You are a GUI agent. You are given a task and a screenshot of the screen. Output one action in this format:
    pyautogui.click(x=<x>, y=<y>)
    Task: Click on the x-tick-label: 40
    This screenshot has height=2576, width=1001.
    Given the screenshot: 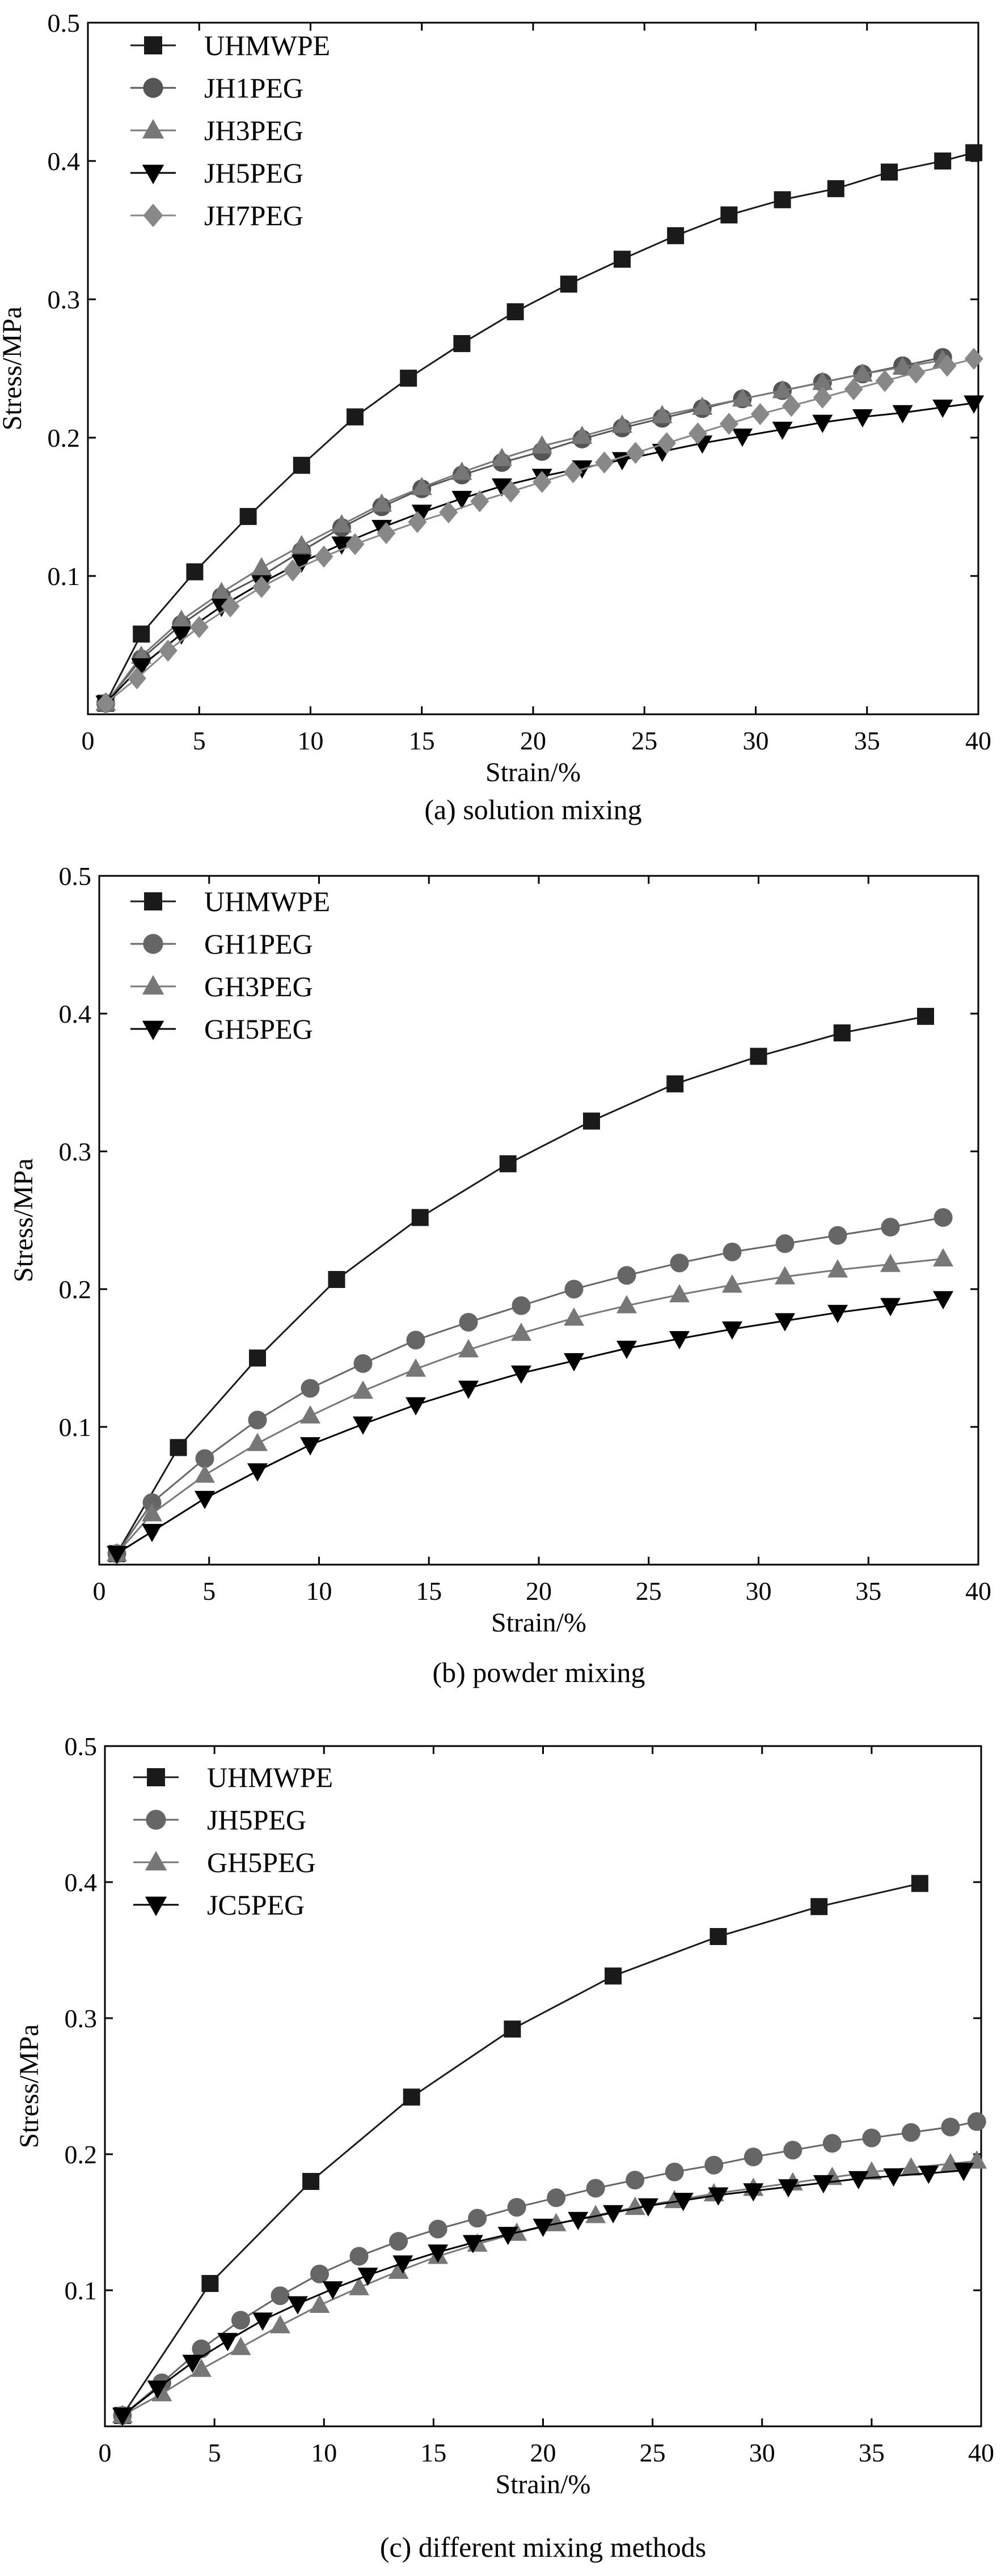 What is the action you would take?
    pyautogui.click(x=978, y=1591)
    